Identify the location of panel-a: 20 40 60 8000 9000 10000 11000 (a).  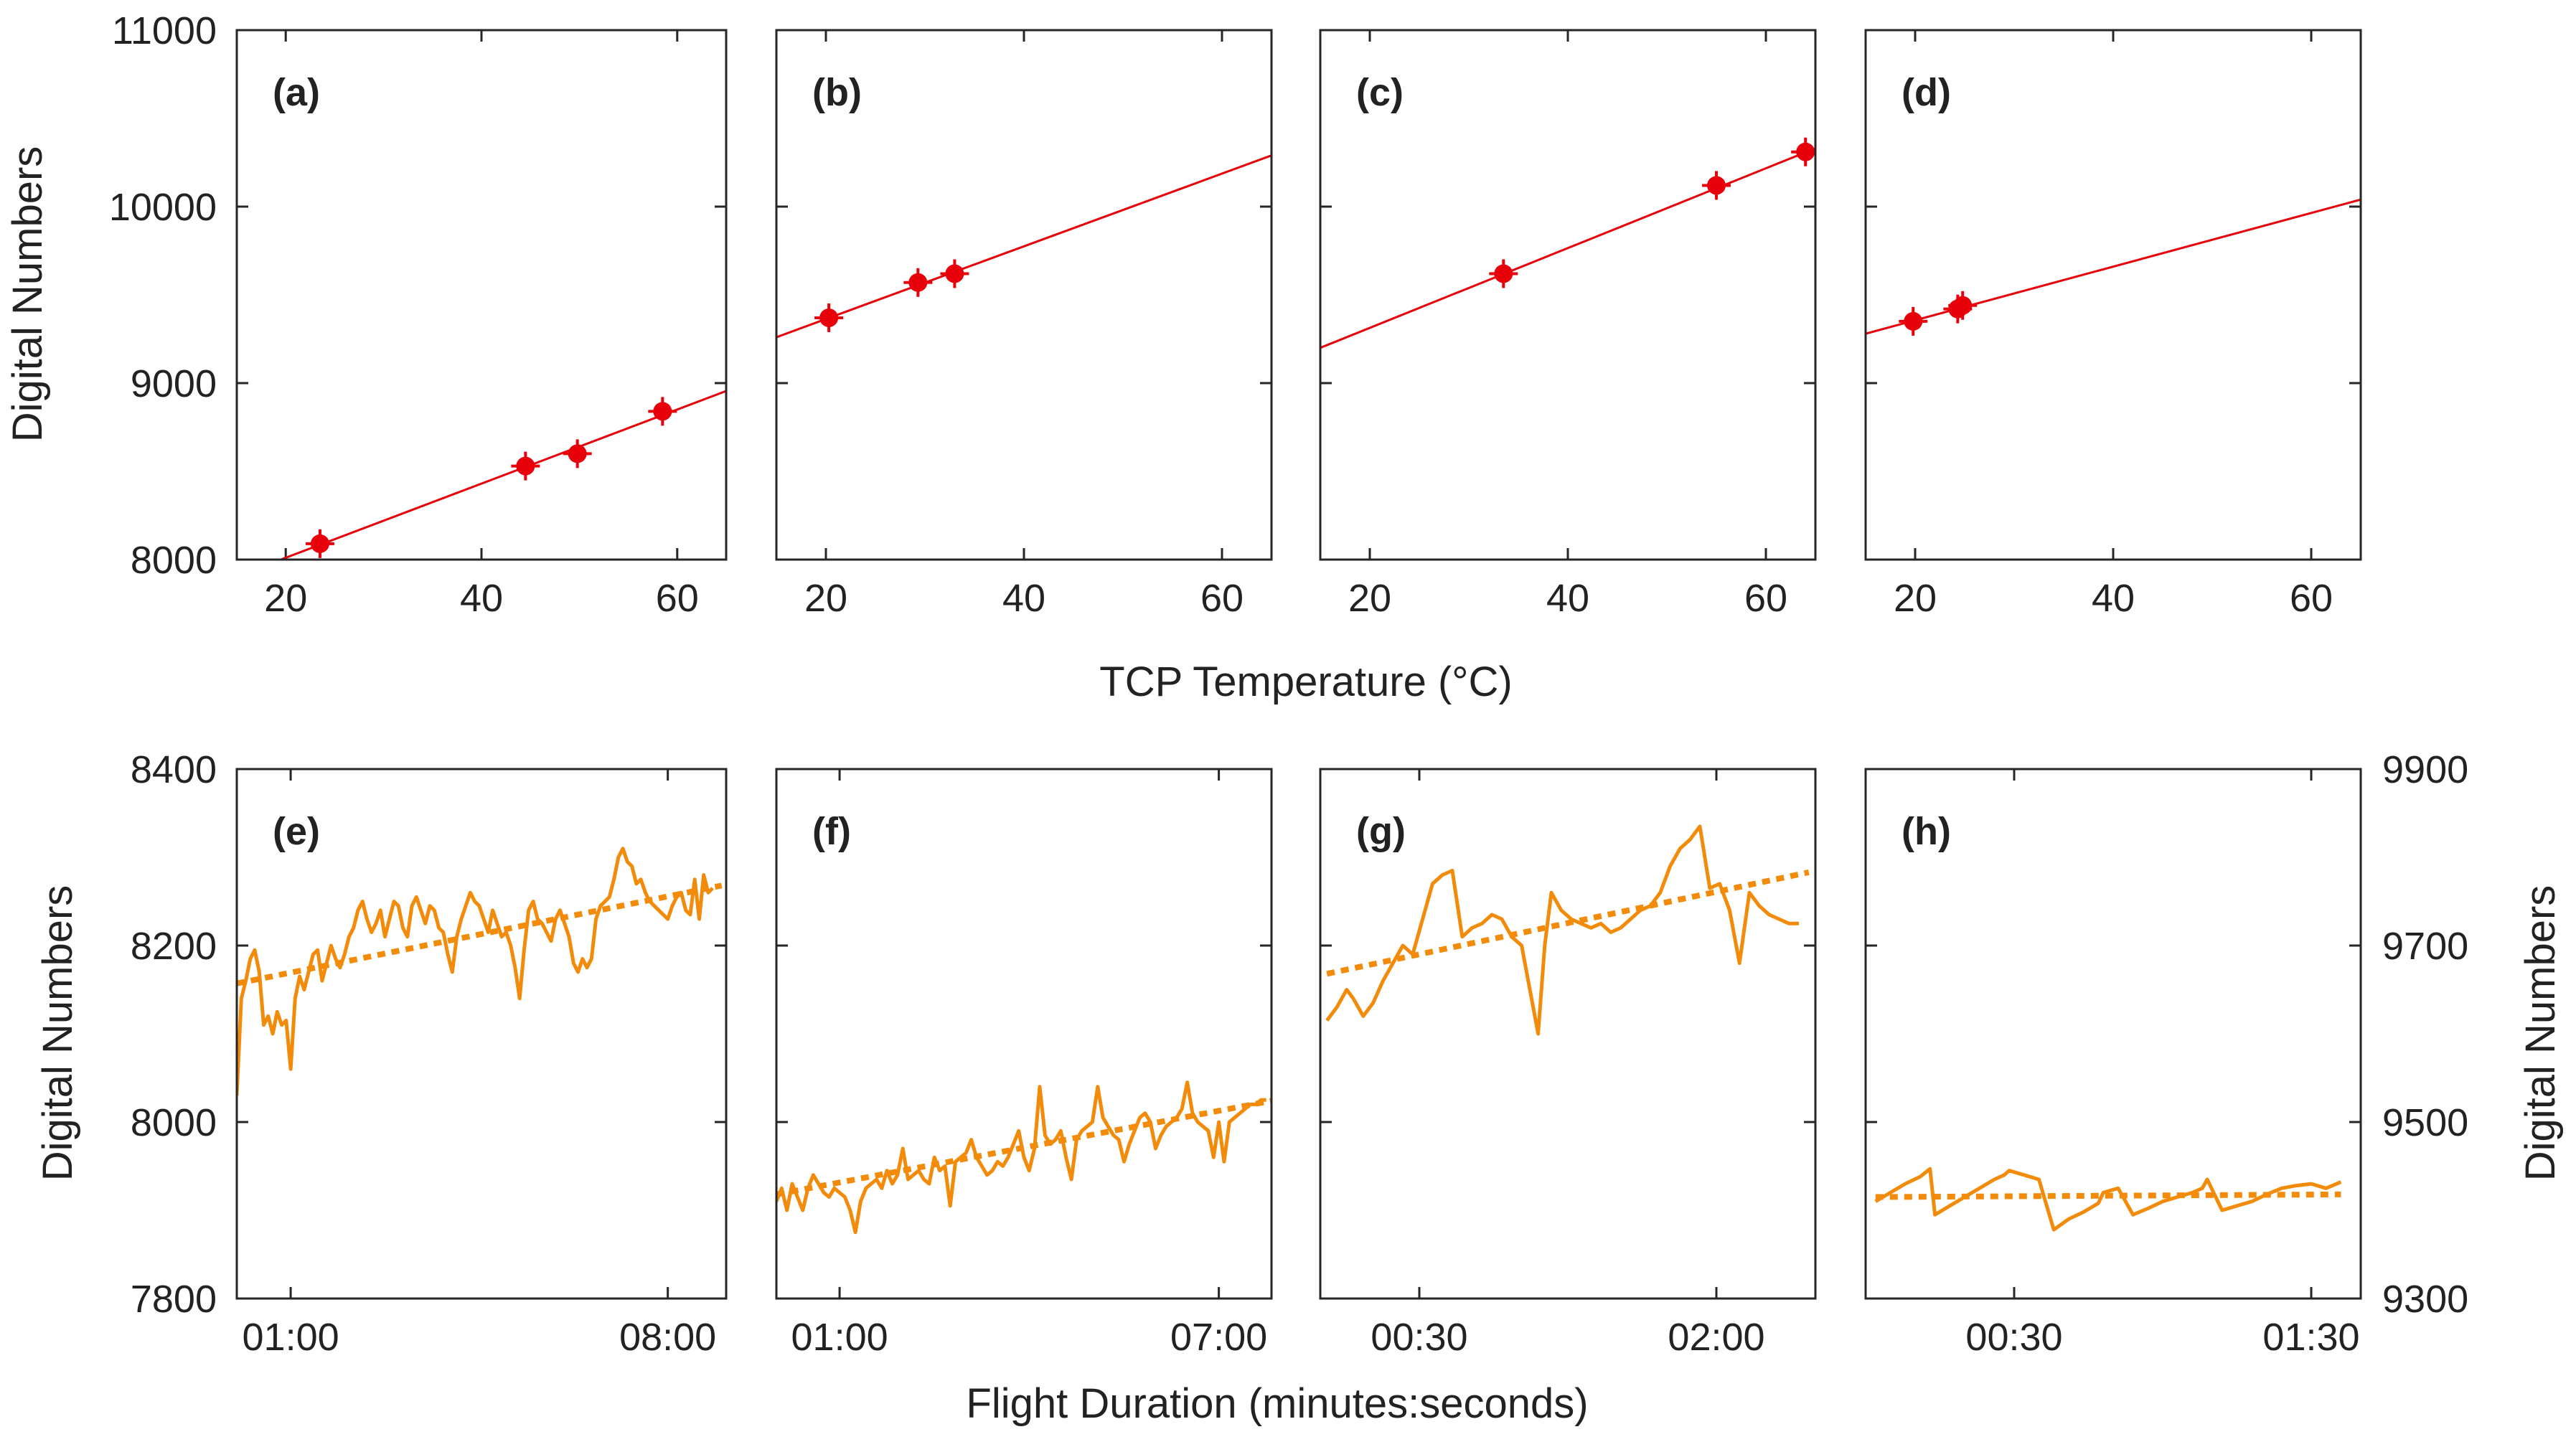
(418, 314).